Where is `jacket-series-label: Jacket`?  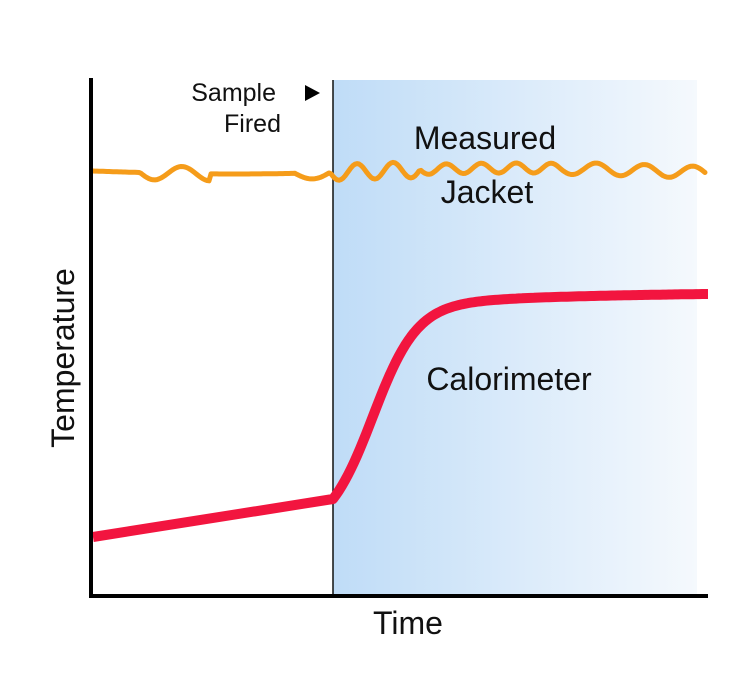
jacket-series-label: Jacket is located at coordinates (487, 192).